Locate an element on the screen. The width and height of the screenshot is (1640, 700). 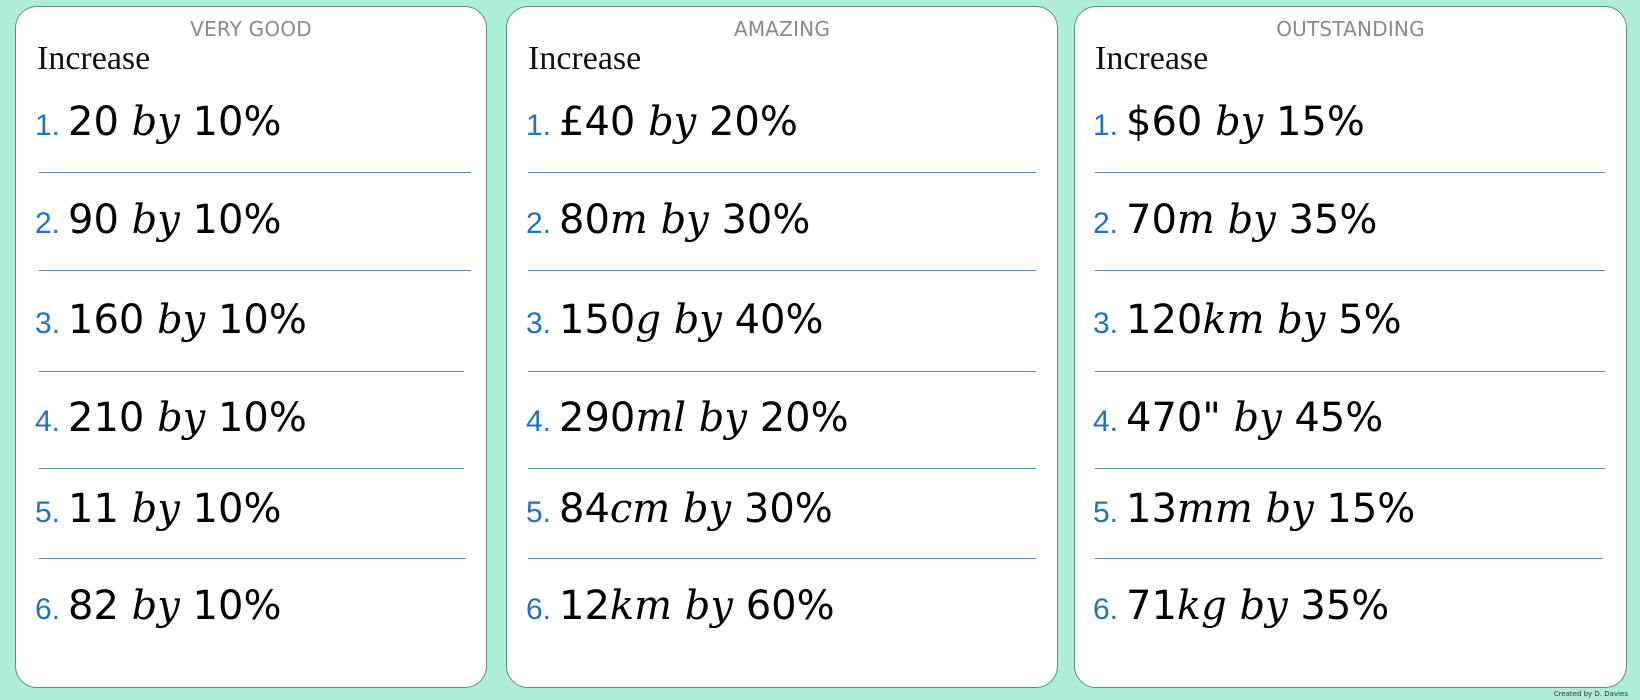
question-text: $60 by 15% is located at coordinates (1245, 122).